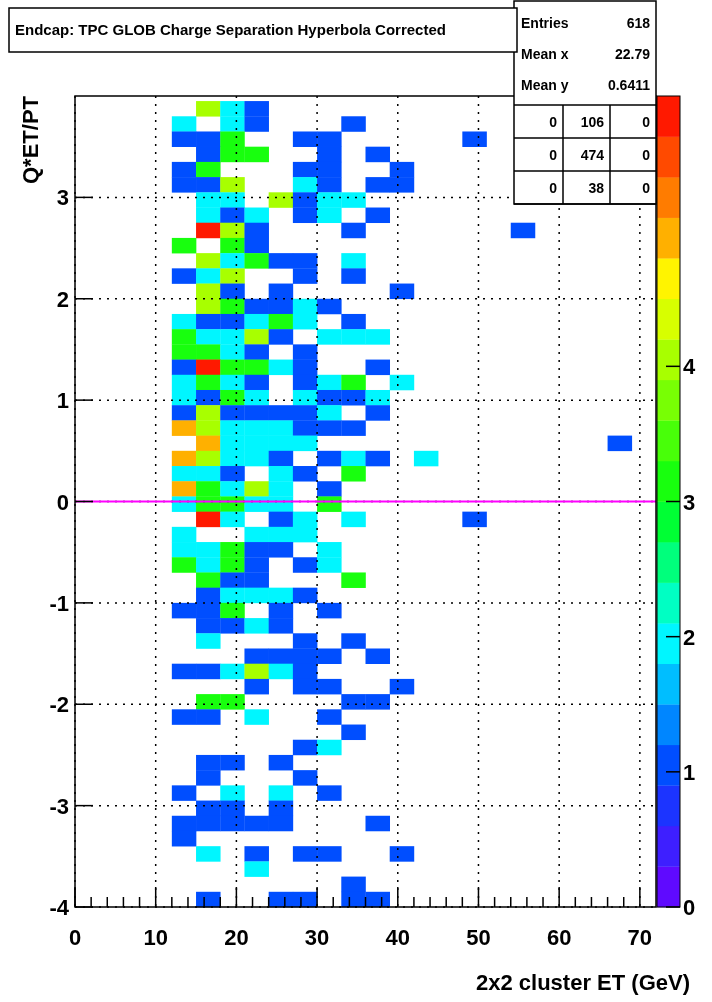  I want to click on x-tick-label: 50, so click(478, 937).